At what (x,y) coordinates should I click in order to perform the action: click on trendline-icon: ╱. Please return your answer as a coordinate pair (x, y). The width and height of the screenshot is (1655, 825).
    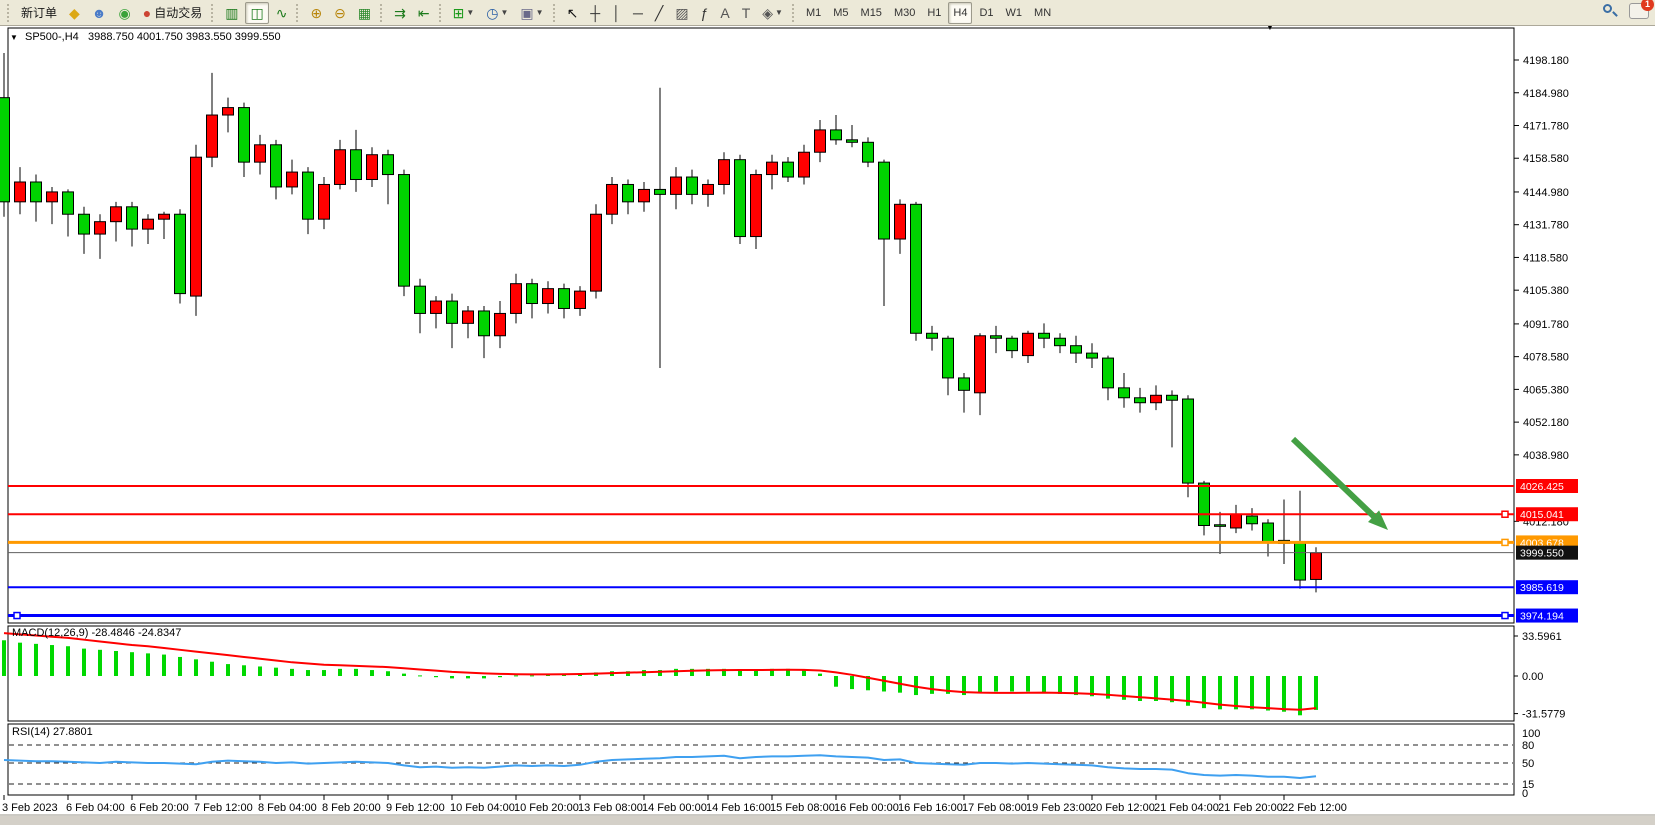
    Looking at the image, I should click on (659, 13).